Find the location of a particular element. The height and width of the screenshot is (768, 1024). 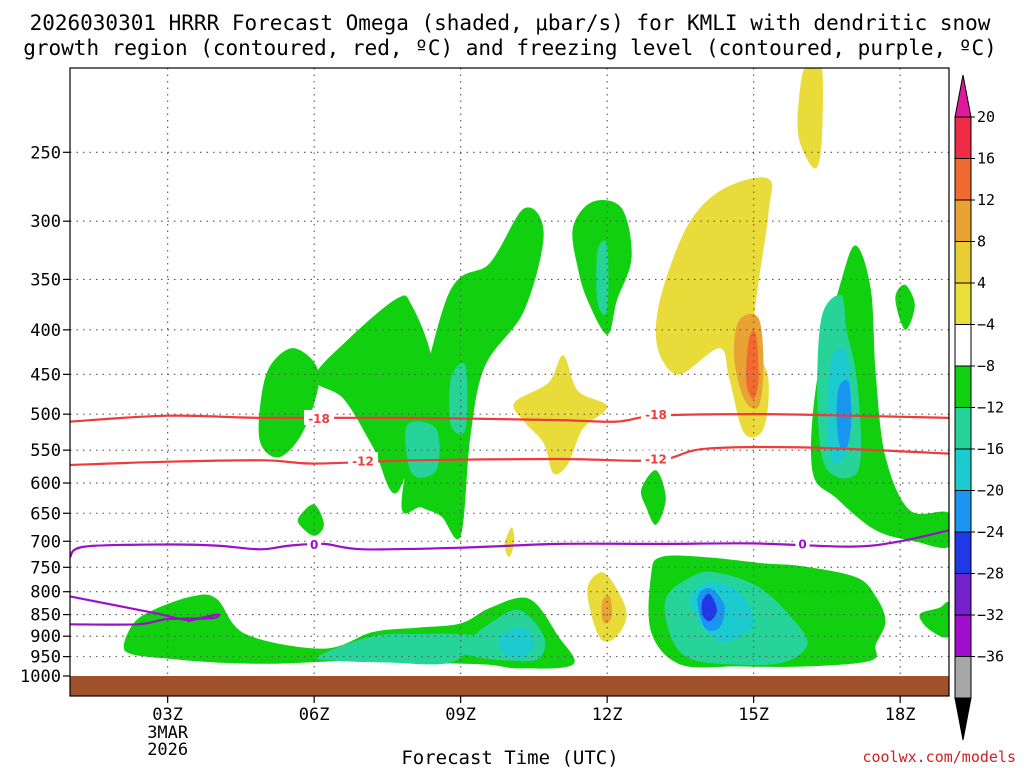

colorbar-top-arrow is located at coordinates (963, 96).